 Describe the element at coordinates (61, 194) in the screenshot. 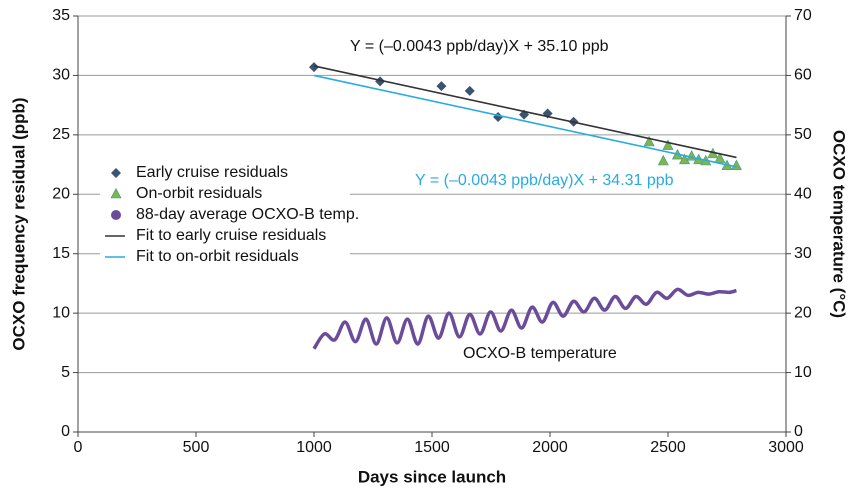

I see `y-tick-label: 20` at that location.